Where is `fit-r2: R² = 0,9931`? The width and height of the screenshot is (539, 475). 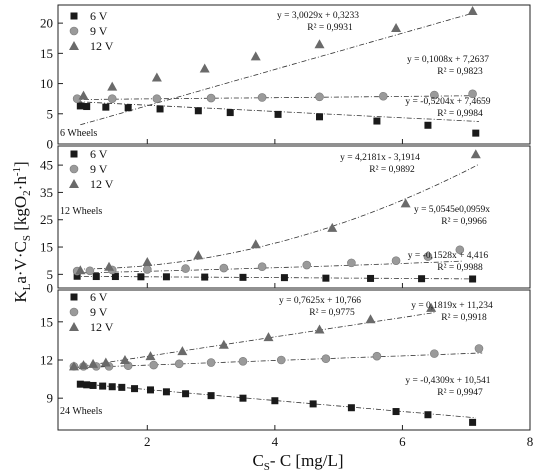
fit-r2: R² = 0,9931 is located at coordinates (330, 28).